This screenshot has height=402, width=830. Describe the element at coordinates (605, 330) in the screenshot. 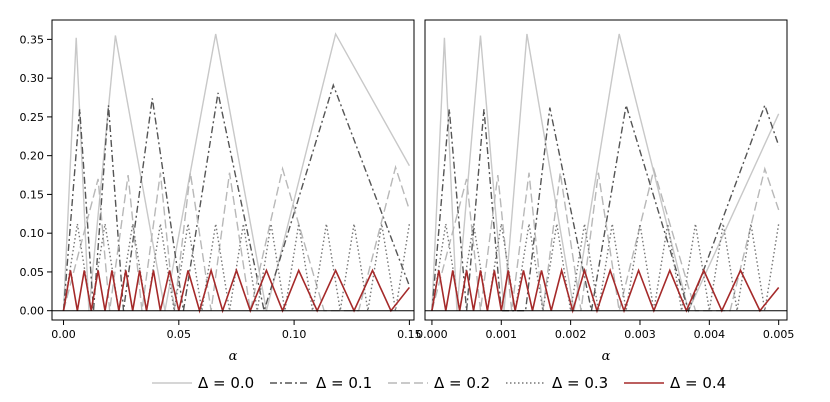

I see `right-x-axis: 0.000 0.001 0.002 0.003 0.004 0.005` at that location.